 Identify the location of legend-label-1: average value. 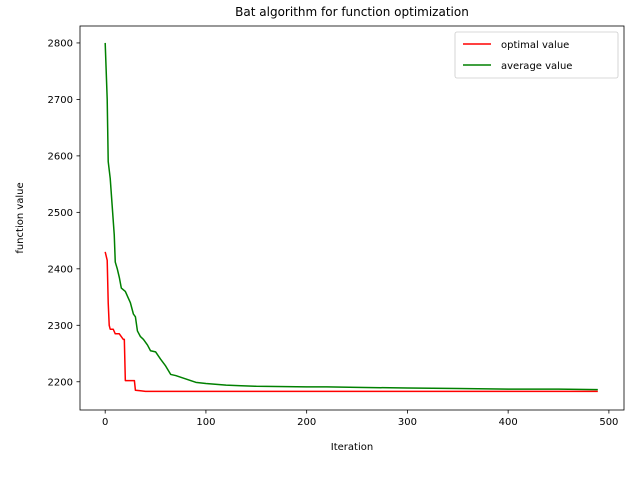
(536, 66).